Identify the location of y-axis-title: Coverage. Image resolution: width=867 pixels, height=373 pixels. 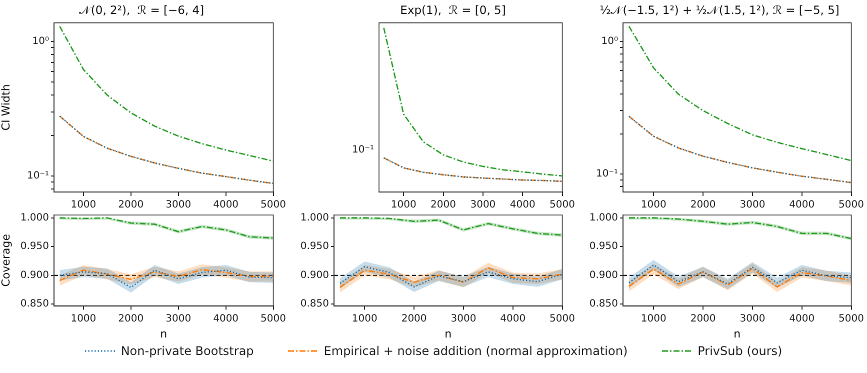
(6, 260).